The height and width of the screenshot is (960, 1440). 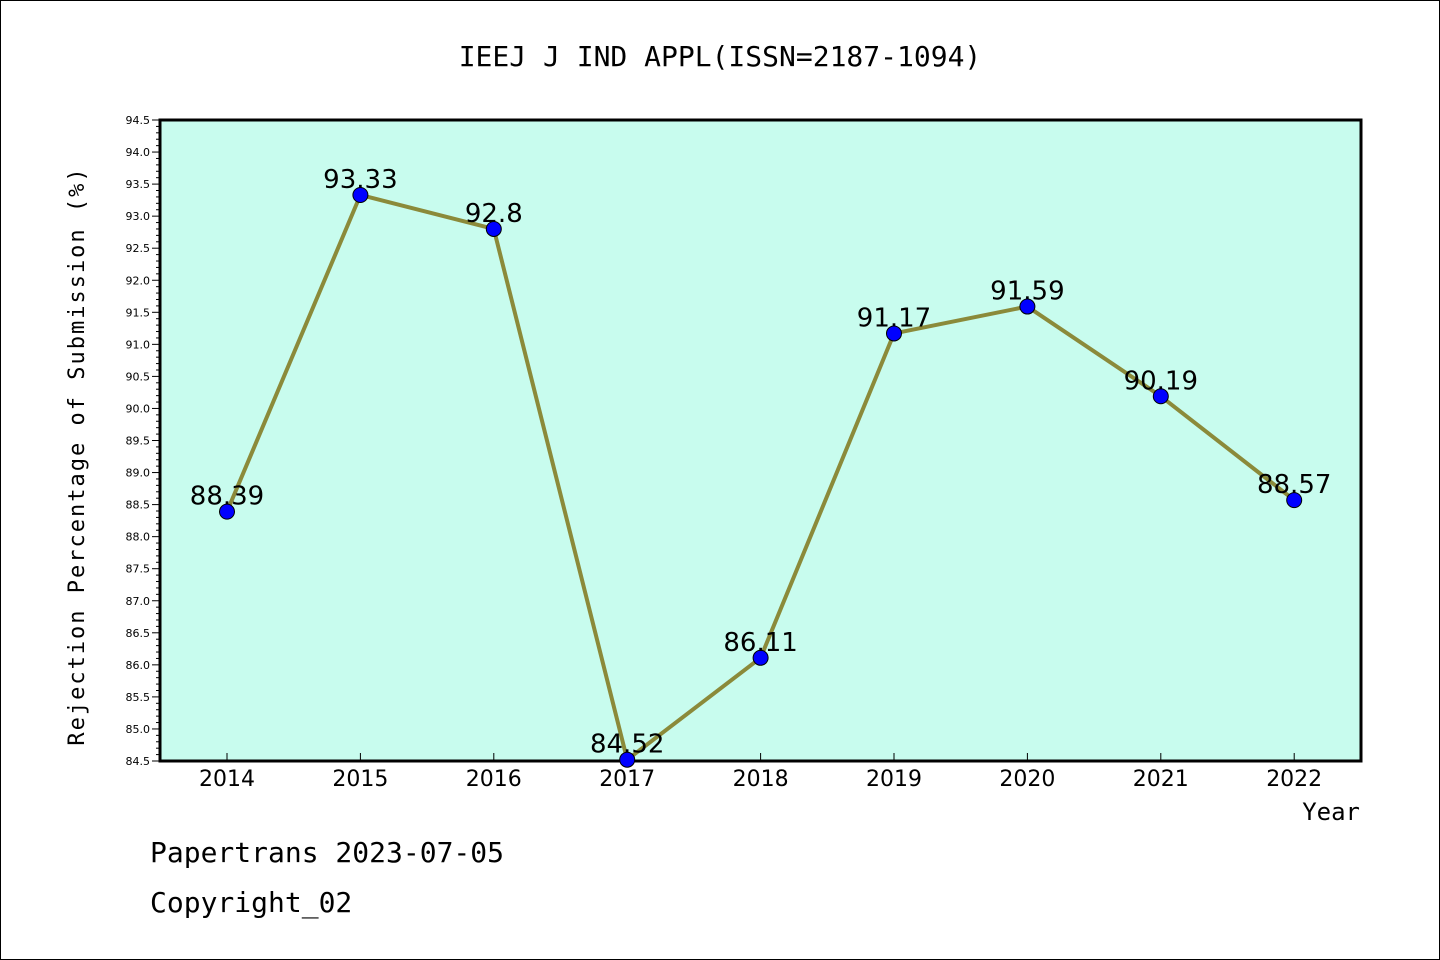 What do you see at coordinates (1294, 485) in the screenshot?
I see `data-label: 88.57` at bounding box center [1294, 485].